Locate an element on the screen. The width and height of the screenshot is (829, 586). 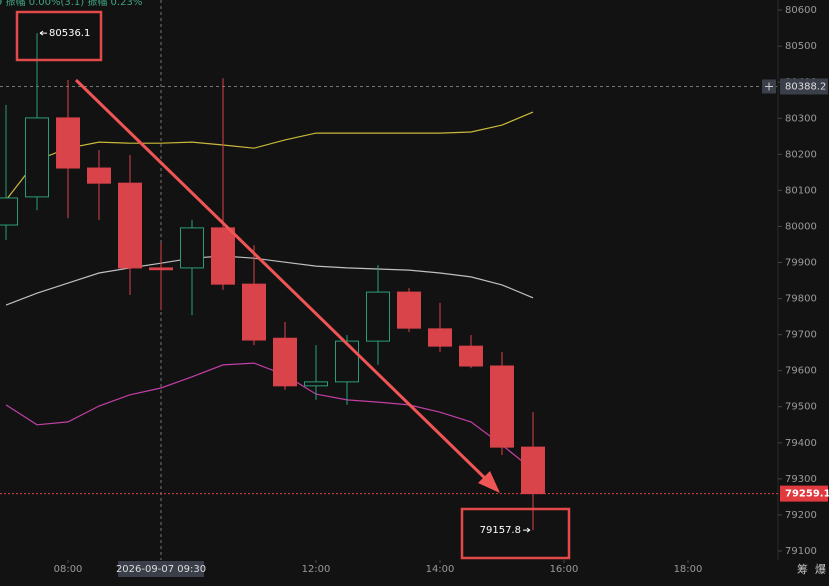
plus-icon is located at coordinates (769, 86).